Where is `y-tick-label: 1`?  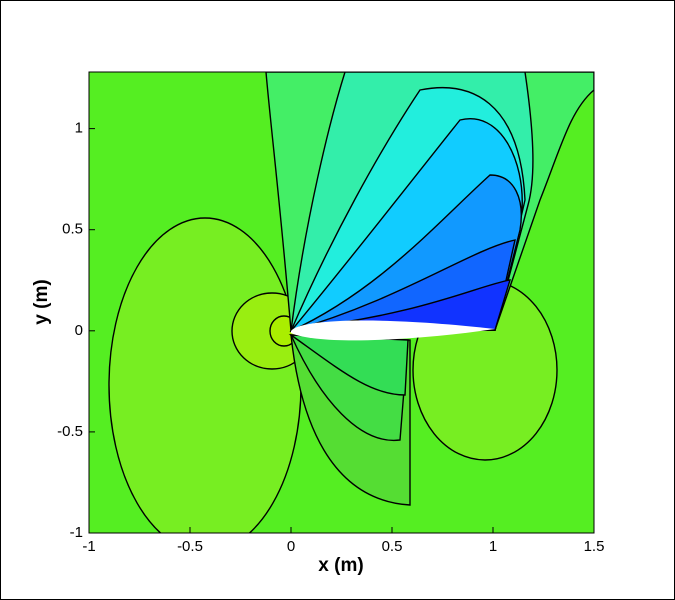 y-tick-label: 1 is located at coordinates (79, 128).